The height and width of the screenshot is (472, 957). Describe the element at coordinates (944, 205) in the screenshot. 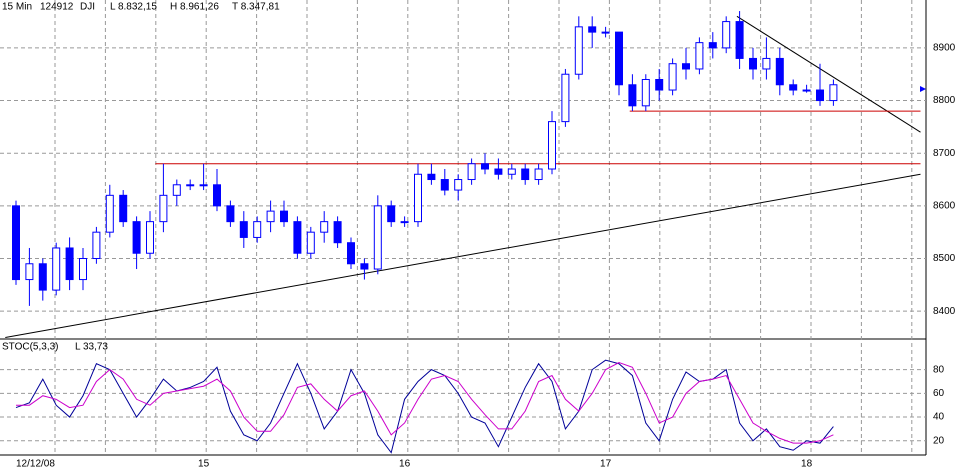

I see `y-tick-label: 8600` at that location.